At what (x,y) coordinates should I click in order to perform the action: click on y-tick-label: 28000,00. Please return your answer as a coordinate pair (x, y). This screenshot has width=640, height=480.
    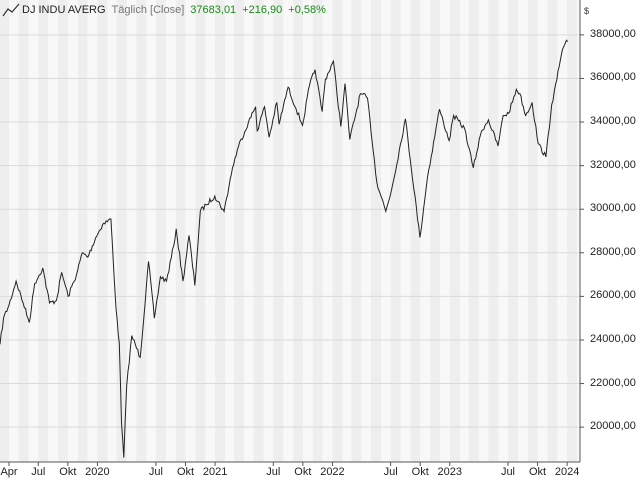
    Looking at the image, I should click on (613, 251).